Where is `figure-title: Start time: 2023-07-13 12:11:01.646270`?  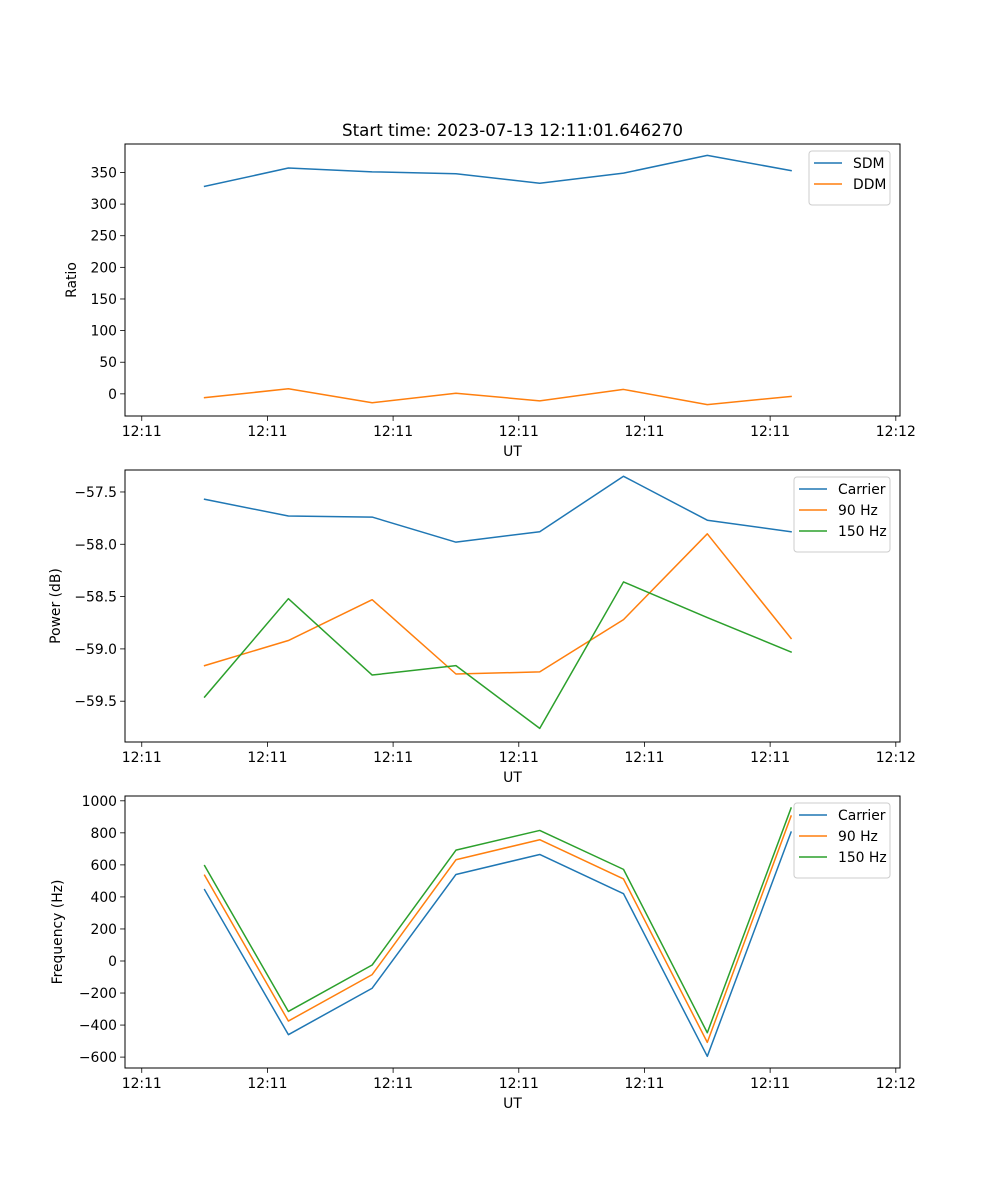 figure-title: Start time: 2023-07-13 12:11:01.646270 is located at coordinates (512, 130).